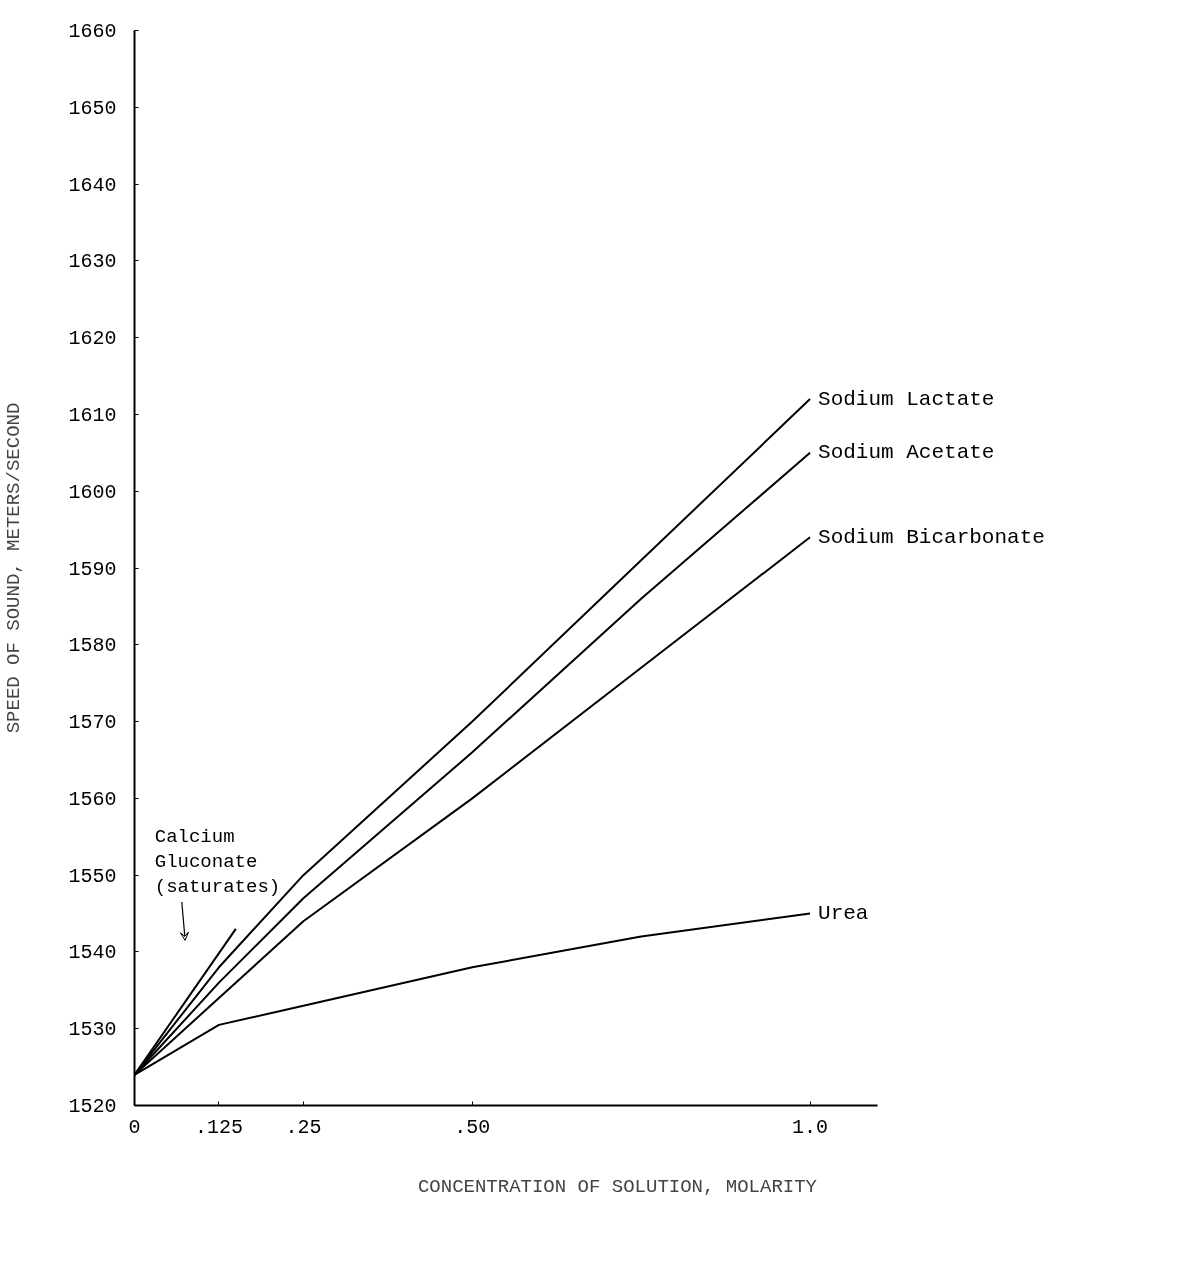 Image resolution: width=1183 pixels, height=1261 pixels. Describe the element at coordinates (14, 568) in the screenshot. I see `y-axis-title: SPEED OF SOUND, METERS/SECOND` at that location.